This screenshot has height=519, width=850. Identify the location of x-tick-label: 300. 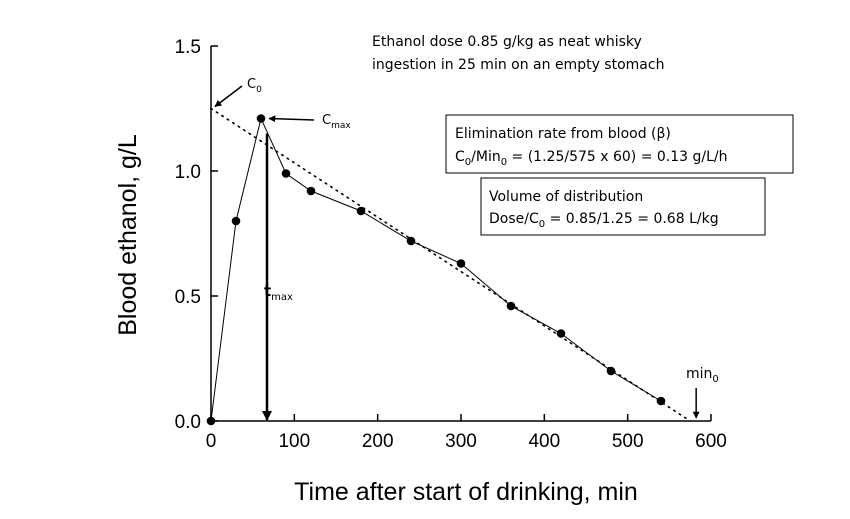
(461, 441).